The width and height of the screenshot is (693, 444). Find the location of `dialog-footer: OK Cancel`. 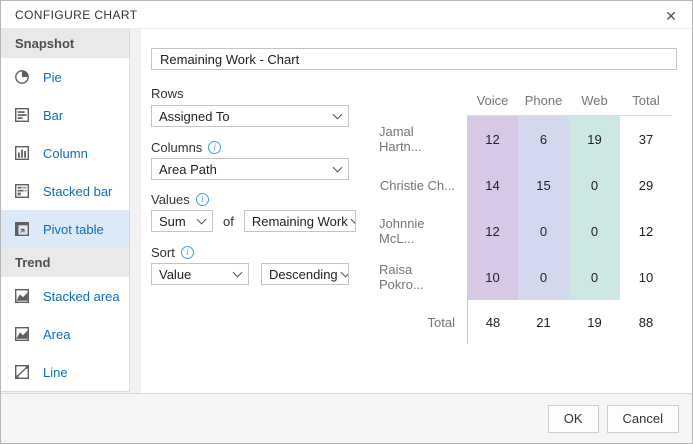

dialog-footer: OK Cancel is located at coordinates (346, 418).